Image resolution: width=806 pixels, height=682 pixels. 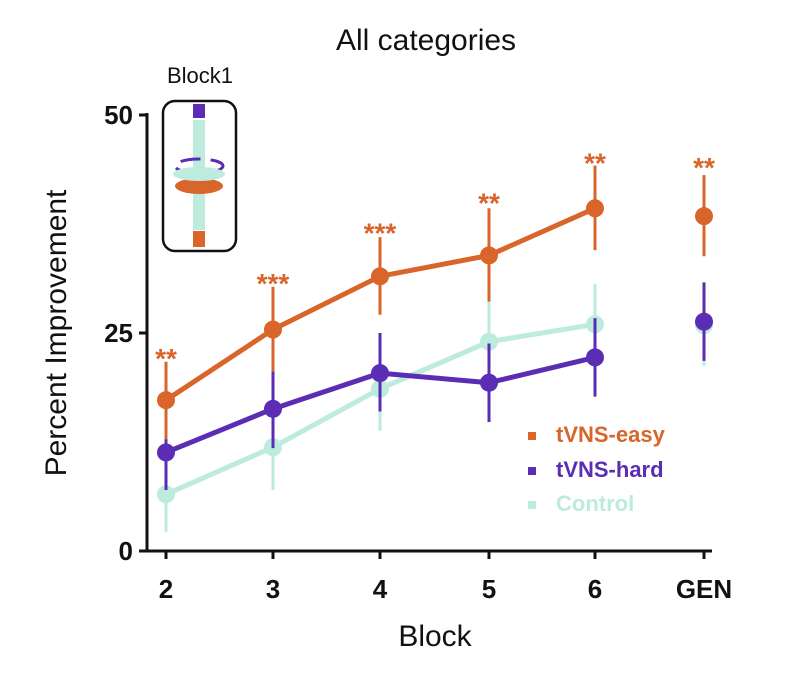 I want to click on y-axis-label: Percent Improvement, so click(x=56, y=332).